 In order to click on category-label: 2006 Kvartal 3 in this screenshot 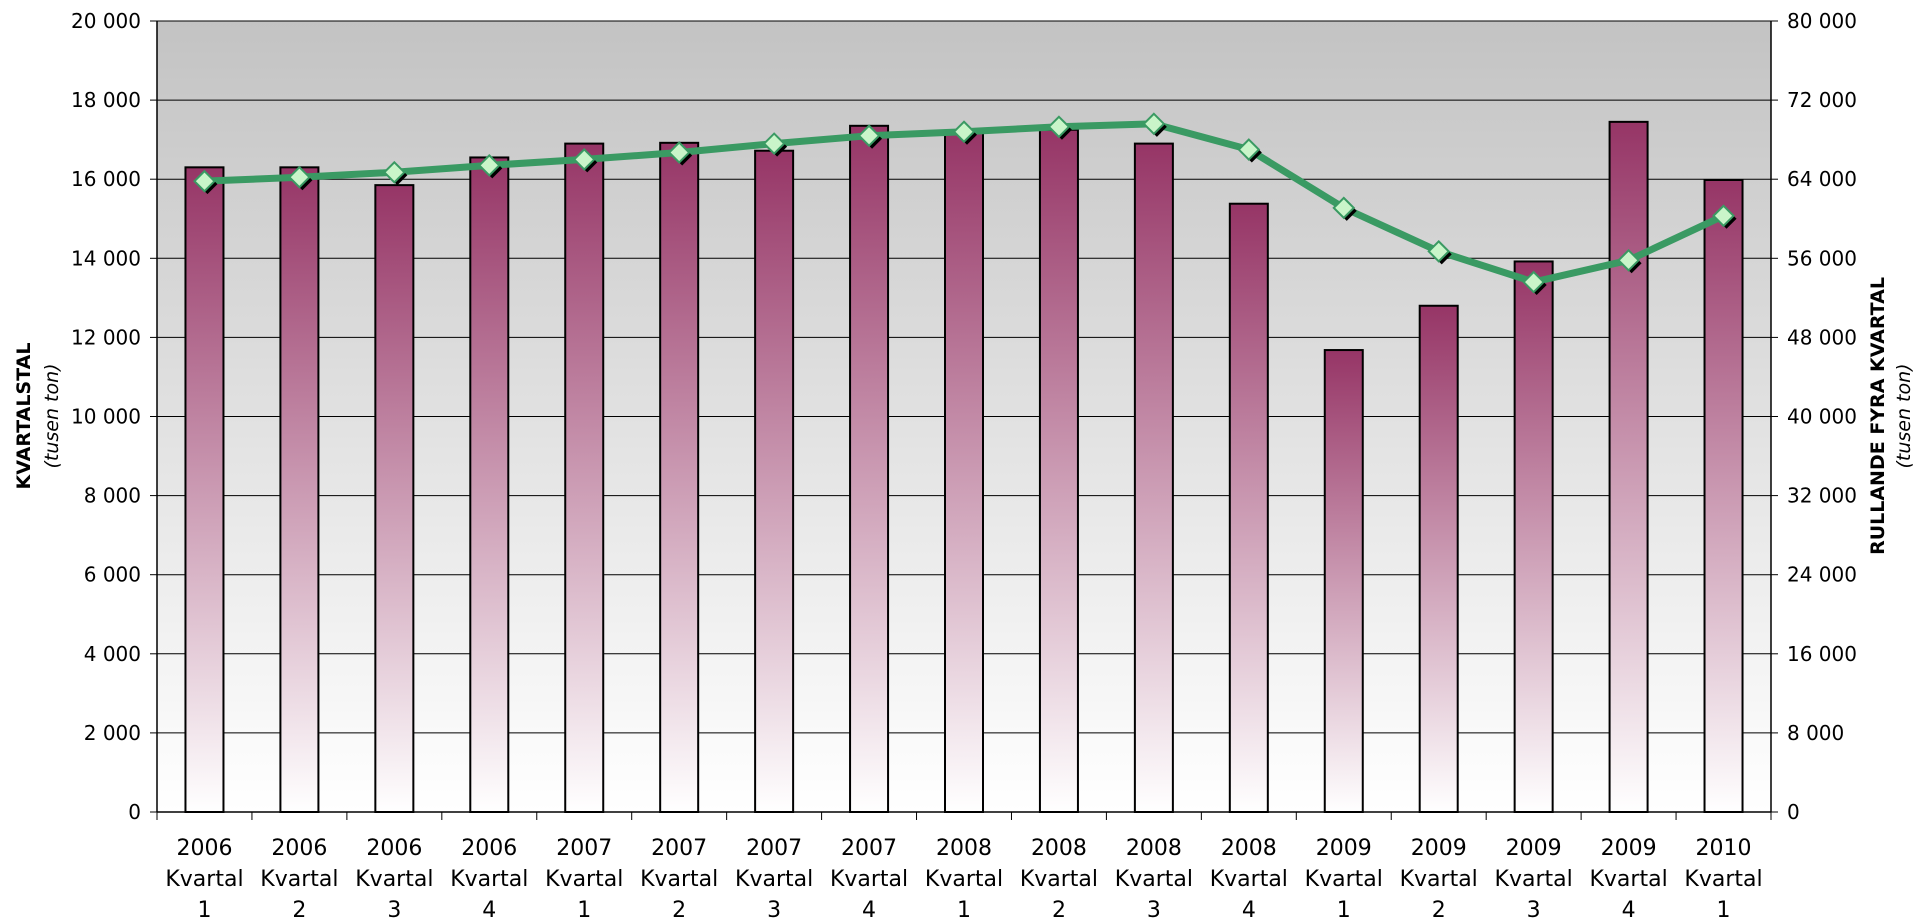, I will do `click(394, 879)`.